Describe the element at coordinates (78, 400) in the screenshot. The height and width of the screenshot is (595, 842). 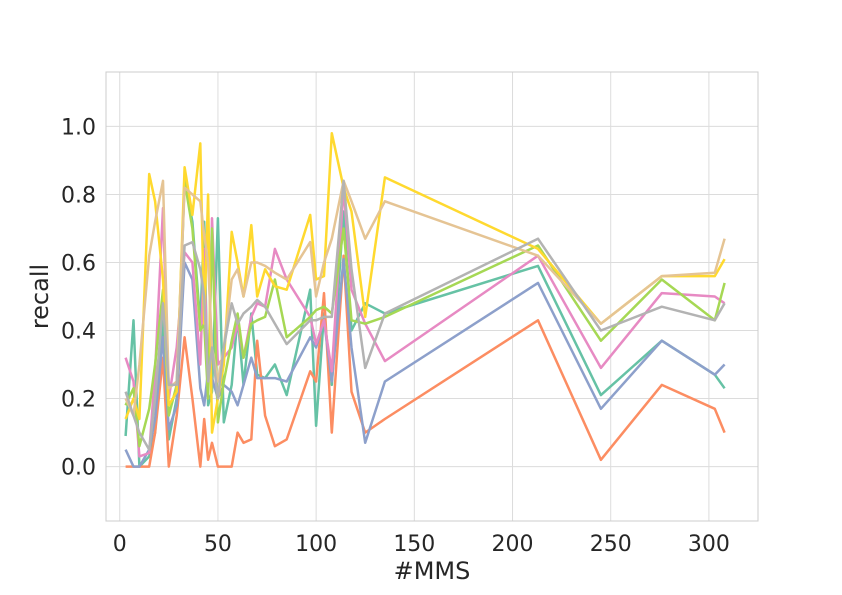
I see `y-tick-label: 0.2` at that location.